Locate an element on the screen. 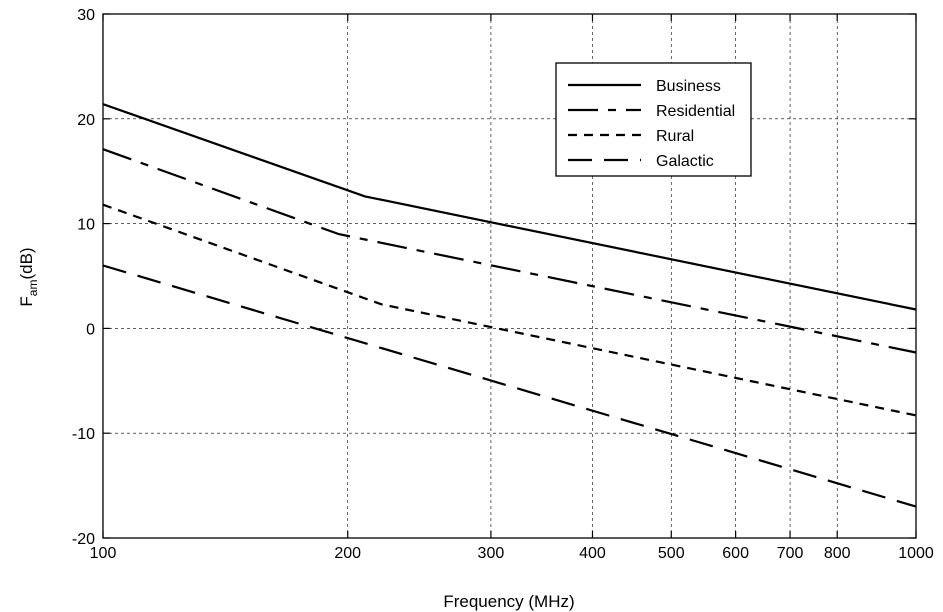 The width and height of the screenshot is (943, 612). x-tick-label: 100 is located at coordinates (103, 553).